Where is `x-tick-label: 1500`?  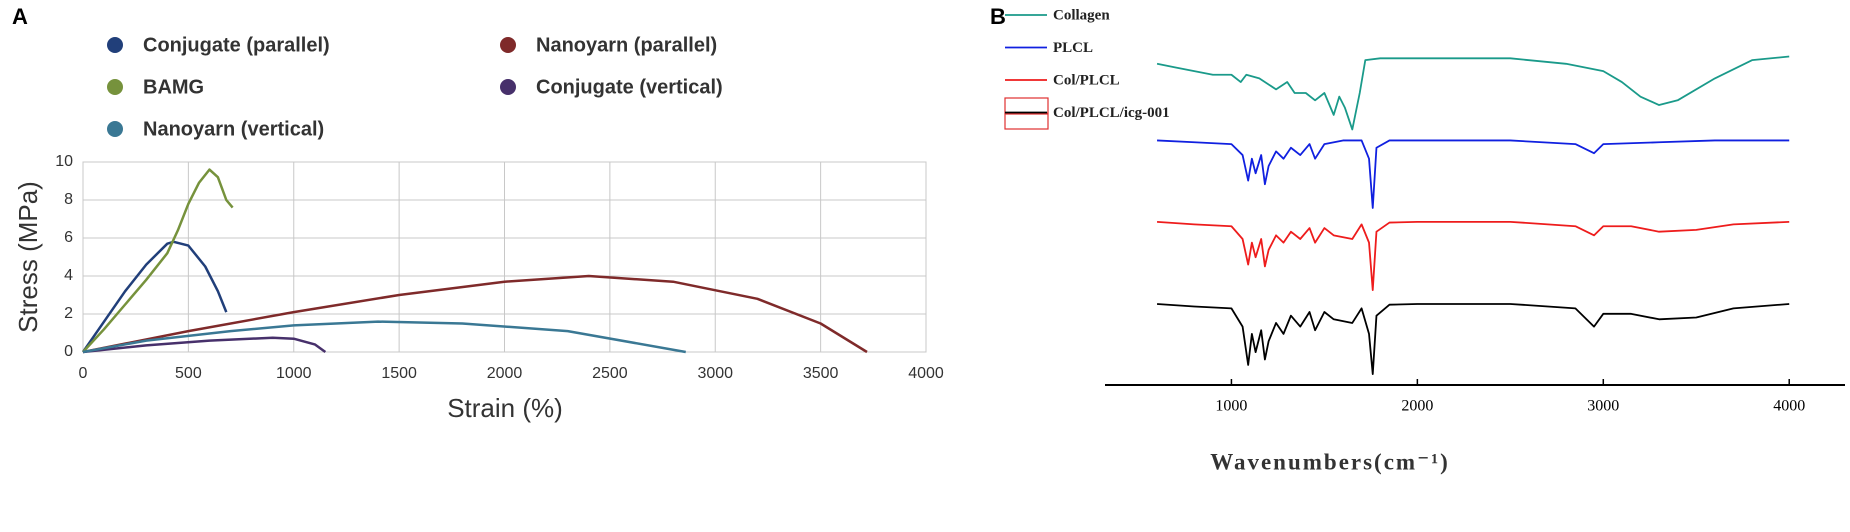 x-tick-label: 1500 is located at coordinates (399, 373).